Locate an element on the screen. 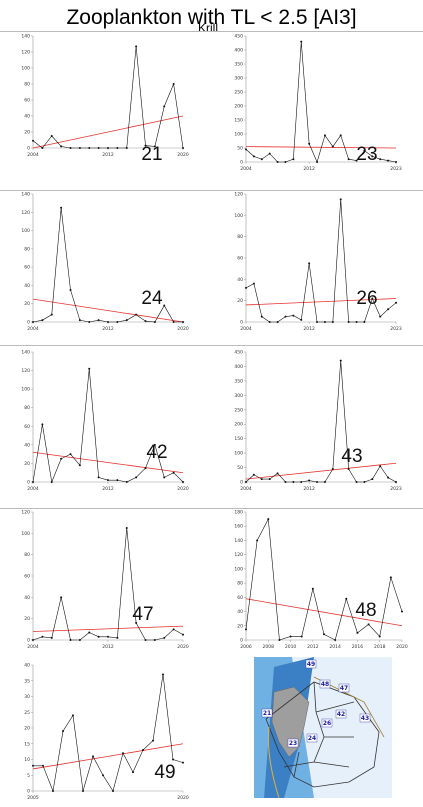  map-region-label: 21 is located at coordinates (267, 713).